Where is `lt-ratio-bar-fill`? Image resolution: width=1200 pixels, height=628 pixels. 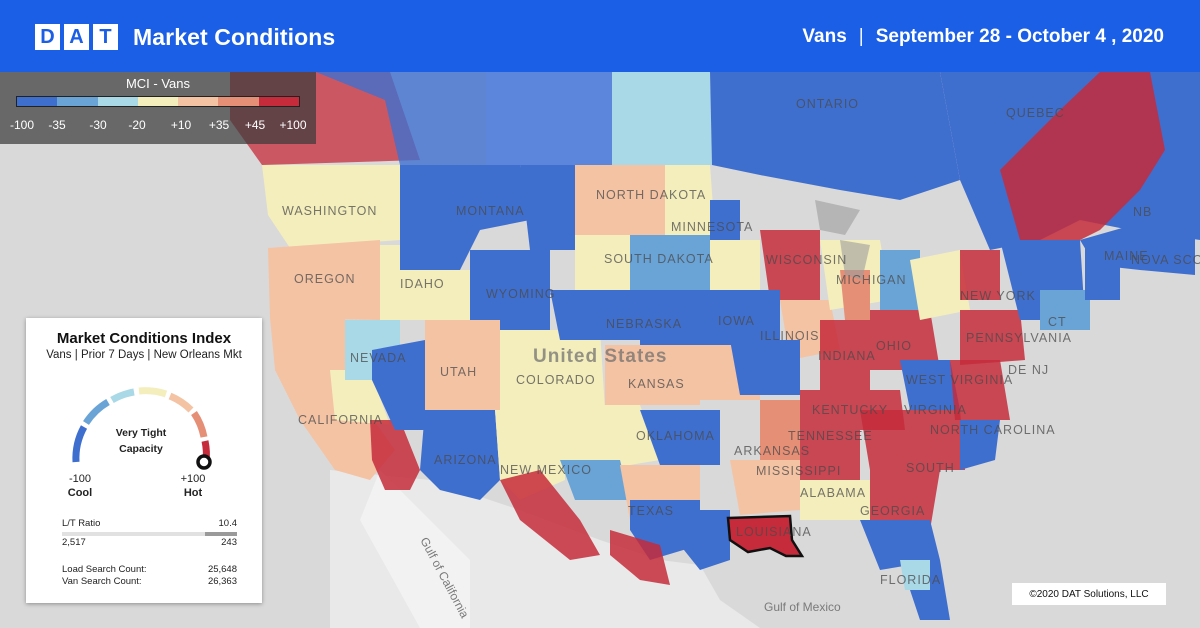
lt-ratio-bar-fill is located at coordinates (221, 534).